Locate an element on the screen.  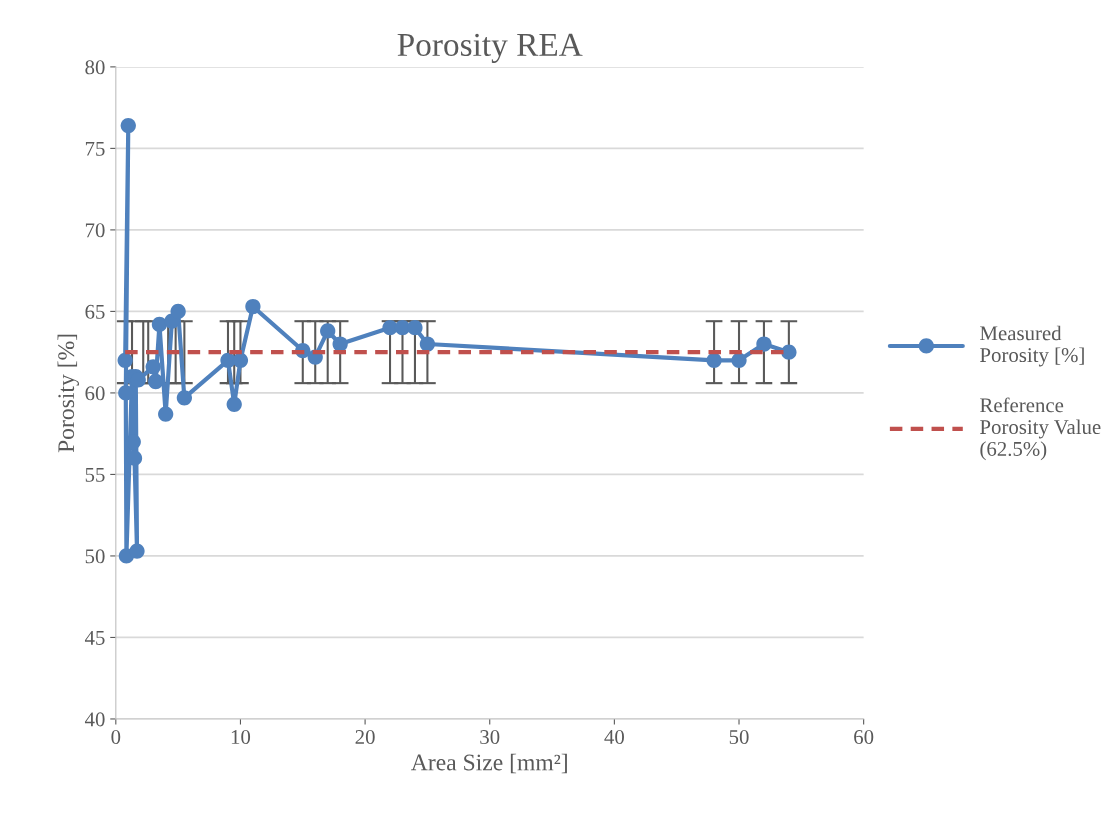
x-tick-label: 40 is located at coordinates (614, 737).